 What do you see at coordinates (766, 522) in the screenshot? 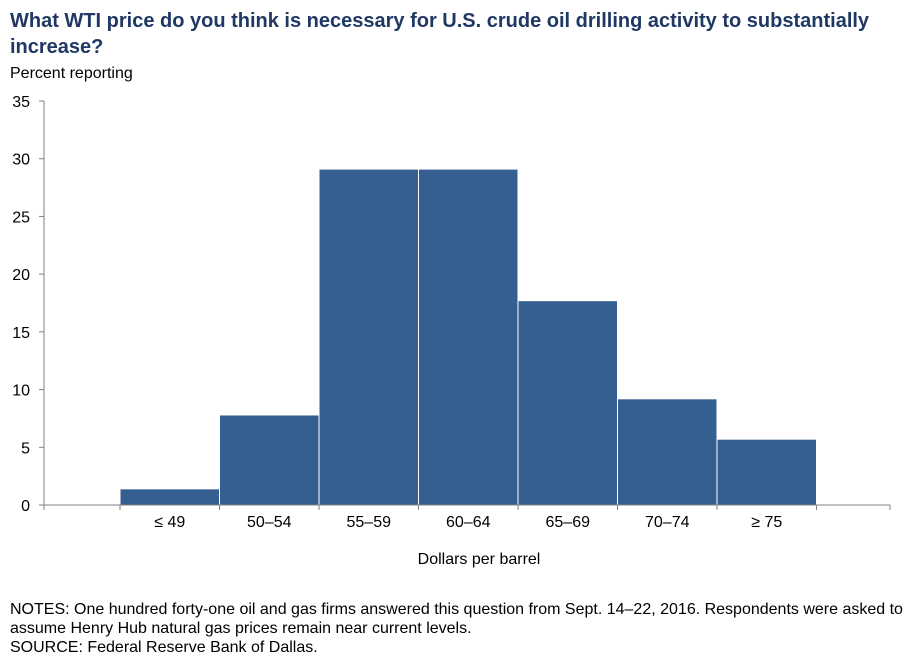
I see `x-tick-label: ≥ 75` at bounding box center [766, 522].